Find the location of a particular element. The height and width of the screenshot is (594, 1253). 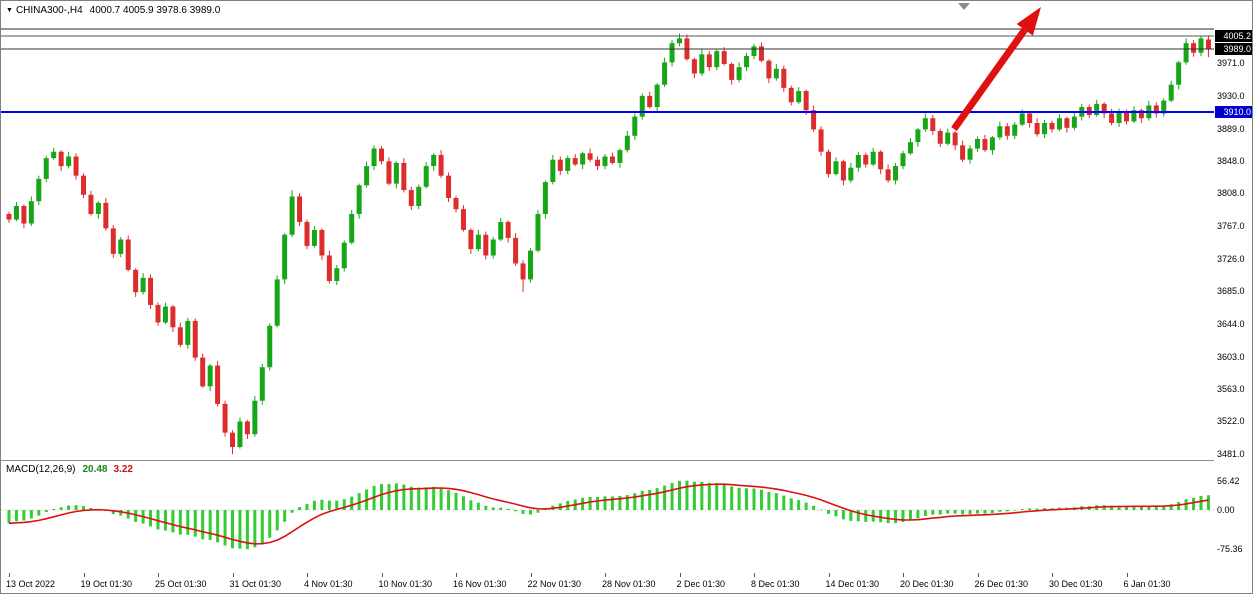

trend-arrow-shaft is located at coordinates (989, 79).